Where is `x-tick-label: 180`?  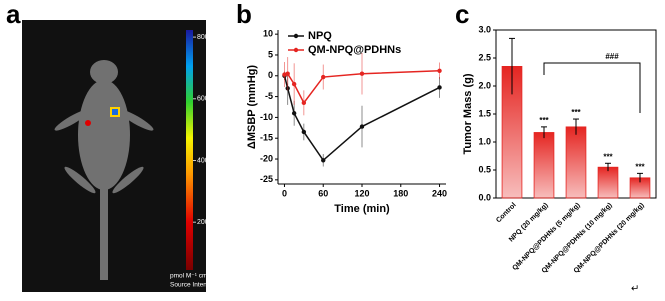
x-tick-label: 180 is located at coordinates (400, 193).